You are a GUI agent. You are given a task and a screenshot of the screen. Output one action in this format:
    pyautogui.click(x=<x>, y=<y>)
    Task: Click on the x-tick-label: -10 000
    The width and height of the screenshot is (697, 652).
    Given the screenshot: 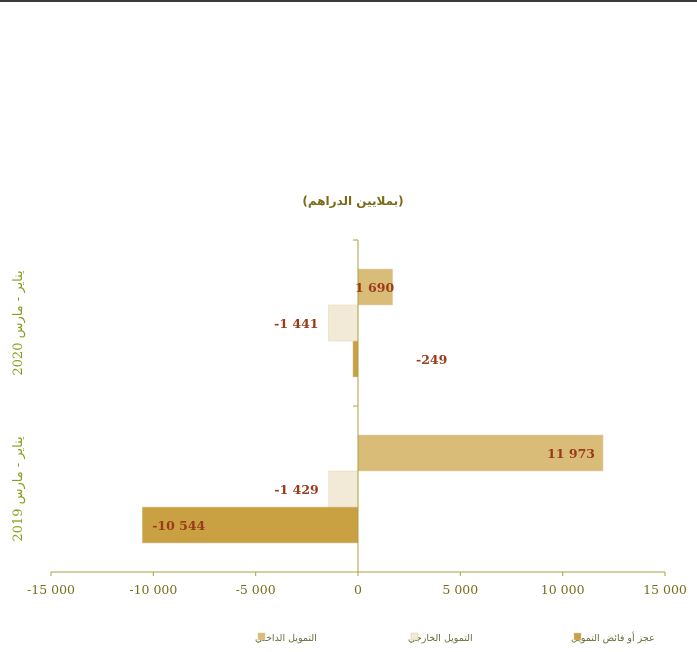 What is the action you would take?
    pyautogui.click(x=153, y=589)
    